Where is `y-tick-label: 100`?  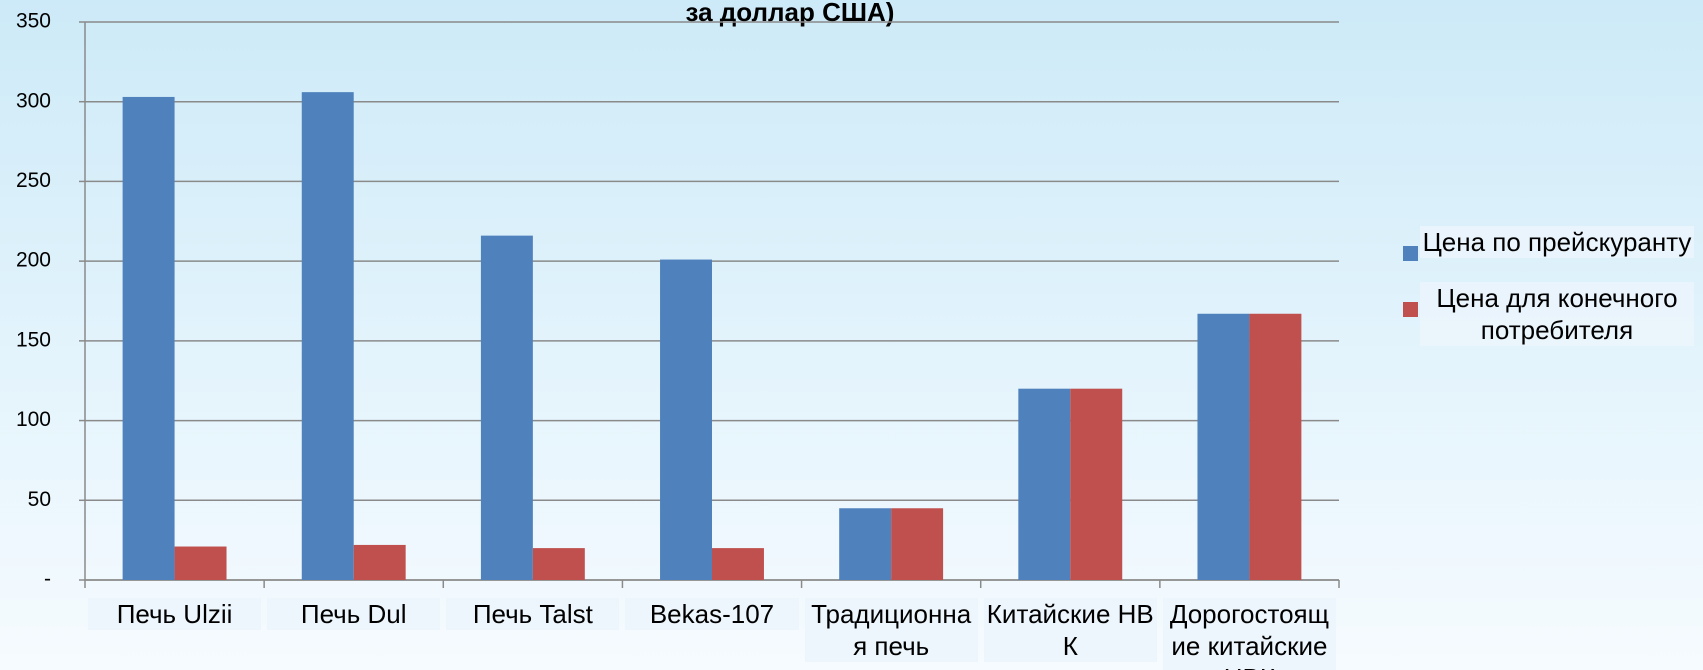
y-tick-label: 100 is located at coordinates (33, 419).